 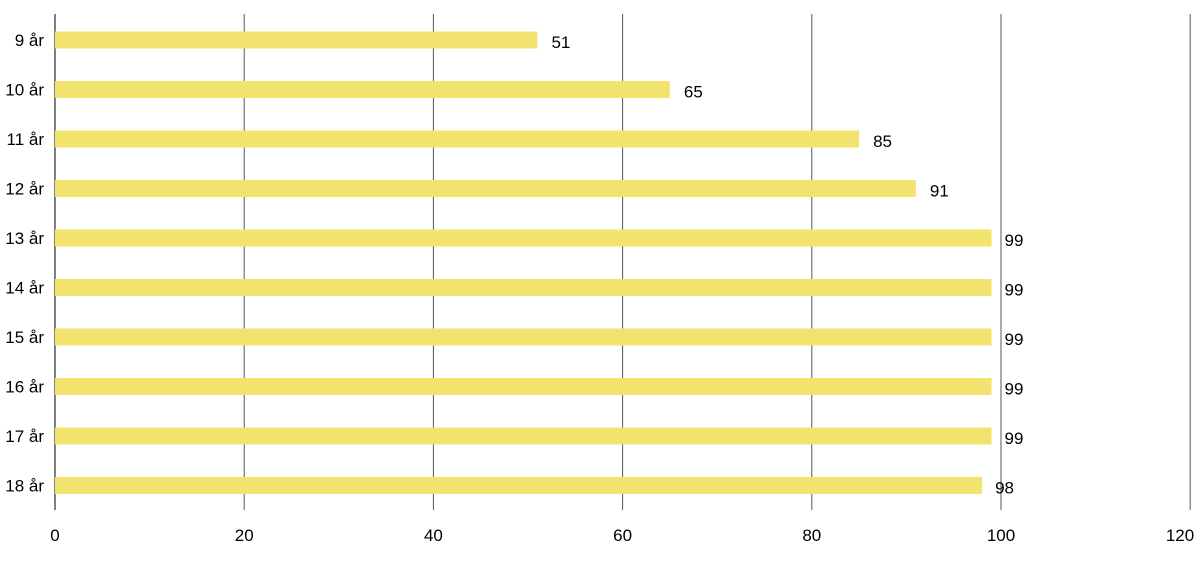 I want to click on x-tick-label: 60, so click(x=622, y=535).